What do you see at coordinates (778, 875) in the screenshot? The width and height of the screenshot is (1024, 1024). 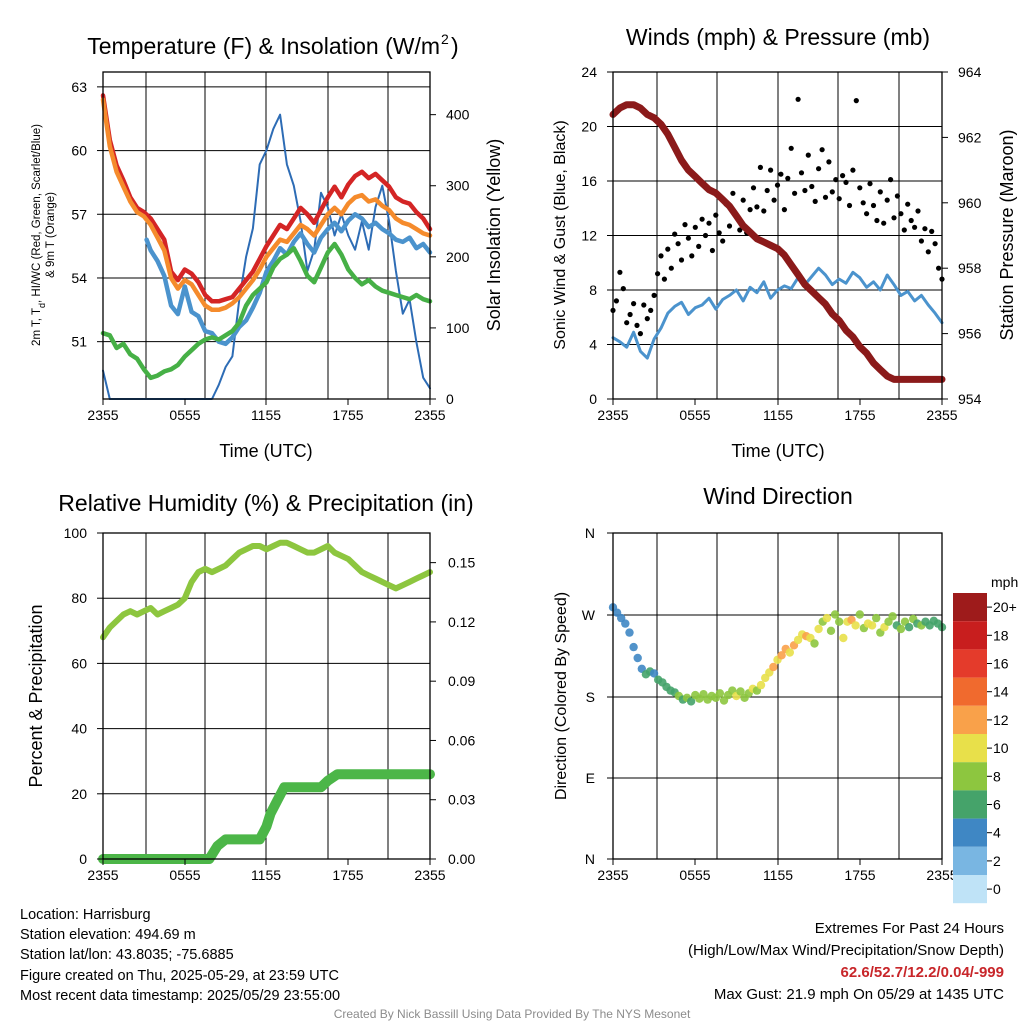 I see `wind_direction-xtick-label: 1155` at bounding box center [778, 875].